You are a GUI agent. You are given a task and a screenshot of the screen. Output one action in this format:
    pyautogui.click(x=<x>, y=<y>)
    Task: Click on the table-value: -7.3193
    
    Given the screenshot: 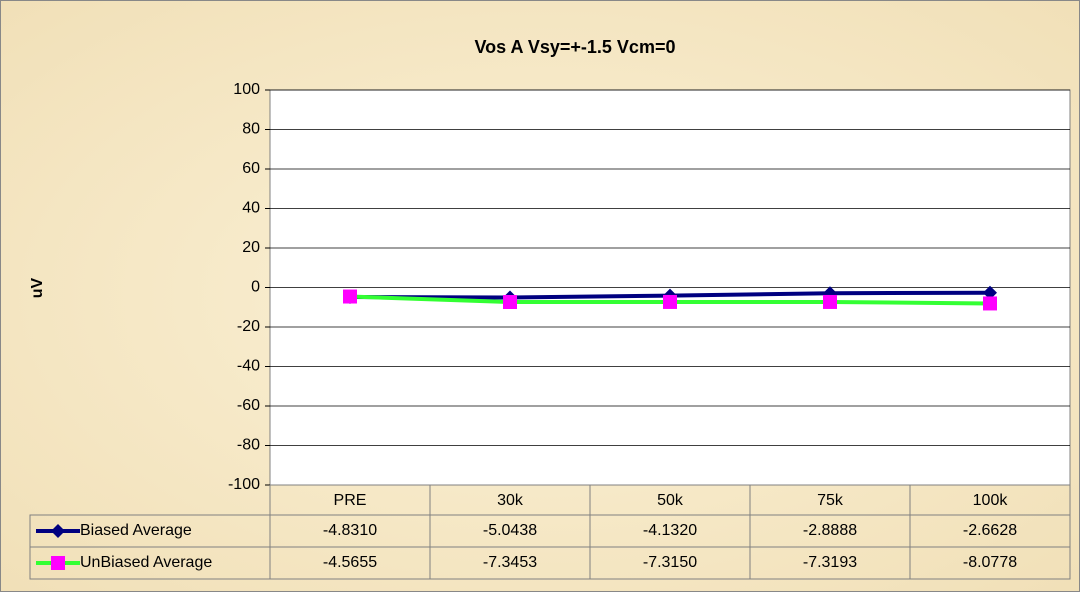 What is the action you would take?
    pyautogui.click(x=830, y=562)
    